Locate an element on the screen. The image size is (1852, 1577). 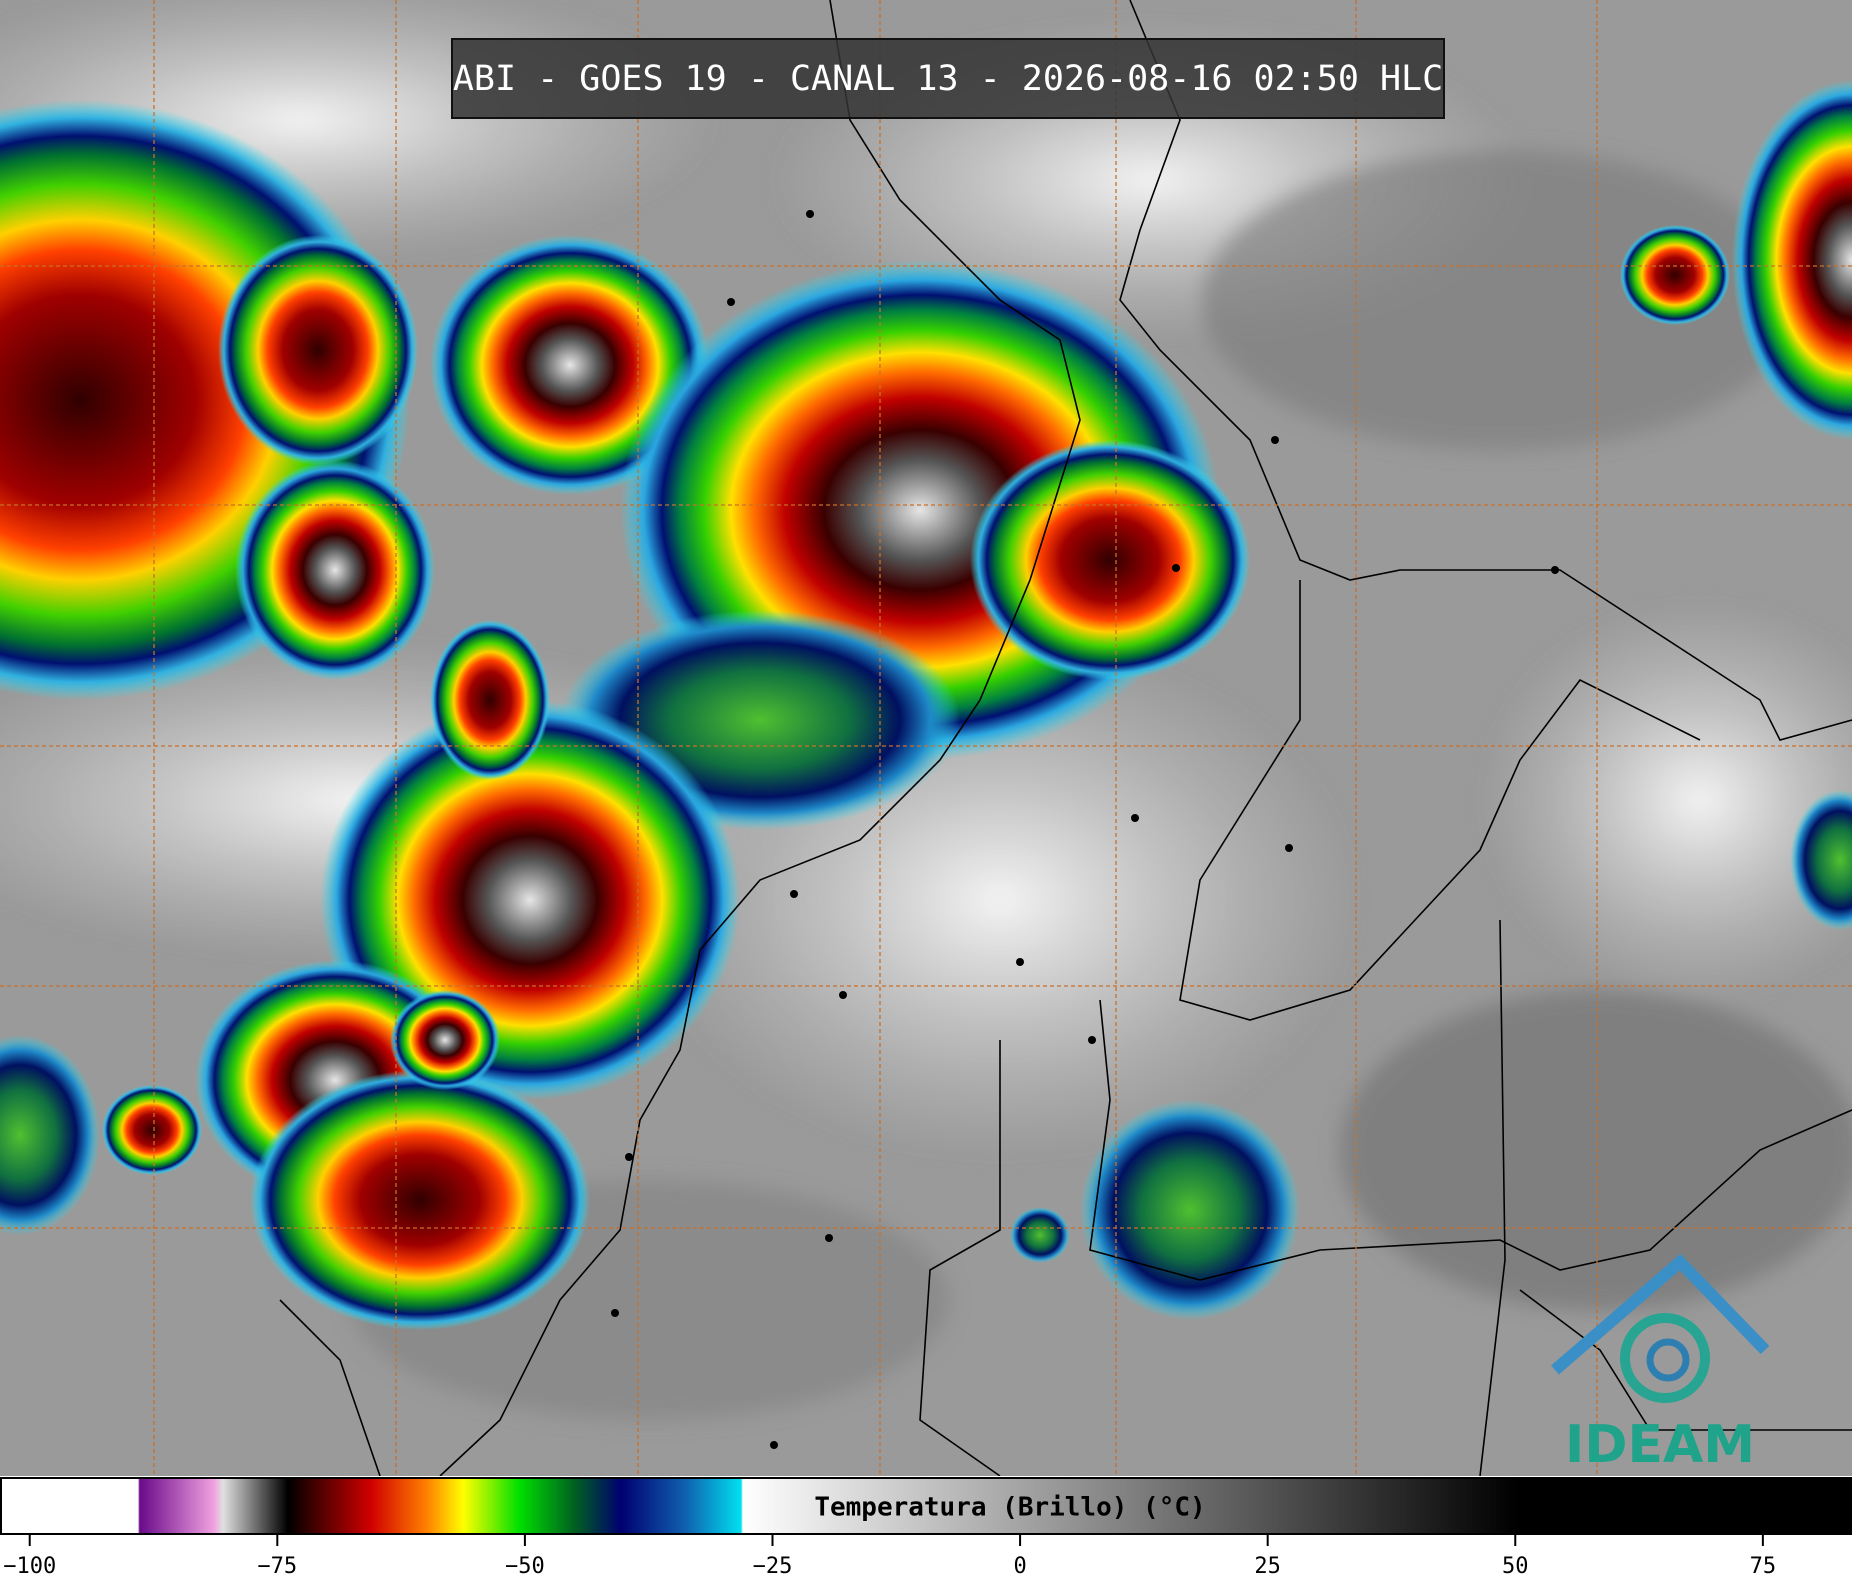
colorbar is located at coordinates (926, 1506).